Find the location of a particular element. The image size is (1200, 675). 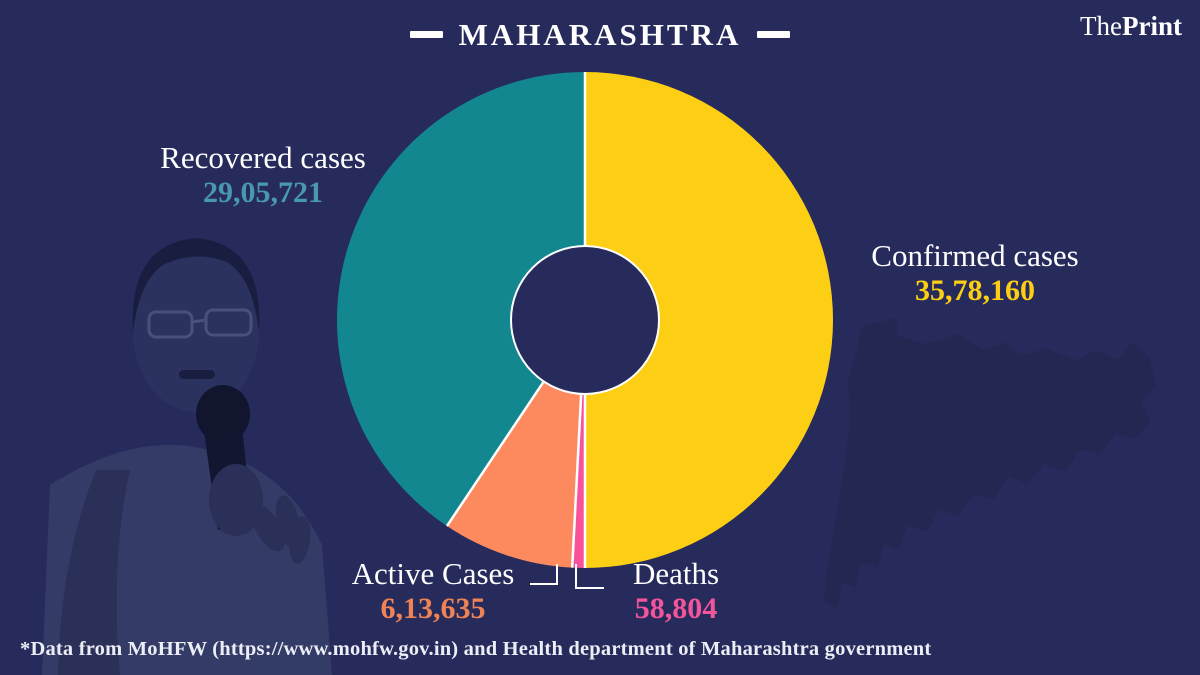

deaths-callout: Deaths 58,804 is located at coordinates (676, 591).